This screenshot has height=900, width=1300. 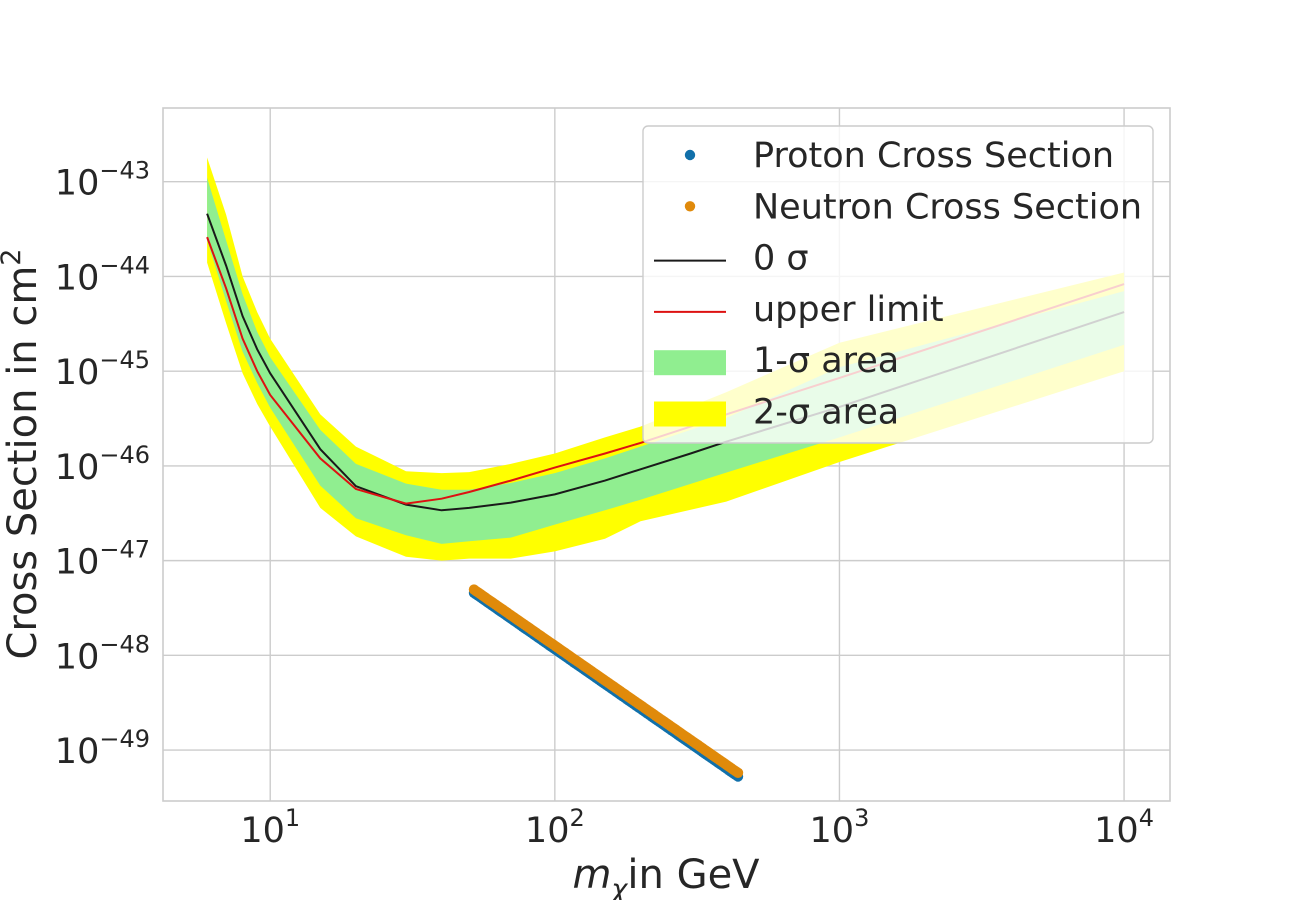 I want to click on y-tick-label: 10−43, so click(x=102, y=180).